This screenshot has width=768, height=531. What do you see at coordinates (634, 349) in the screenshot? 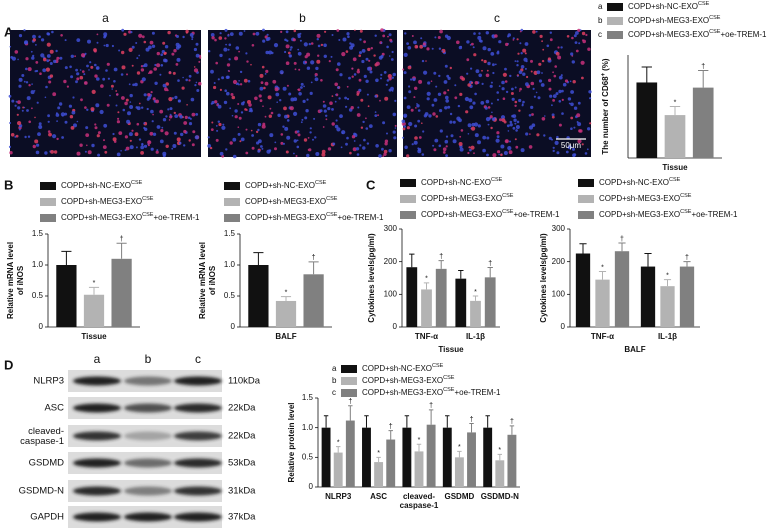
I see `x-axis-label: BALF` at bounding box center [634, 349].